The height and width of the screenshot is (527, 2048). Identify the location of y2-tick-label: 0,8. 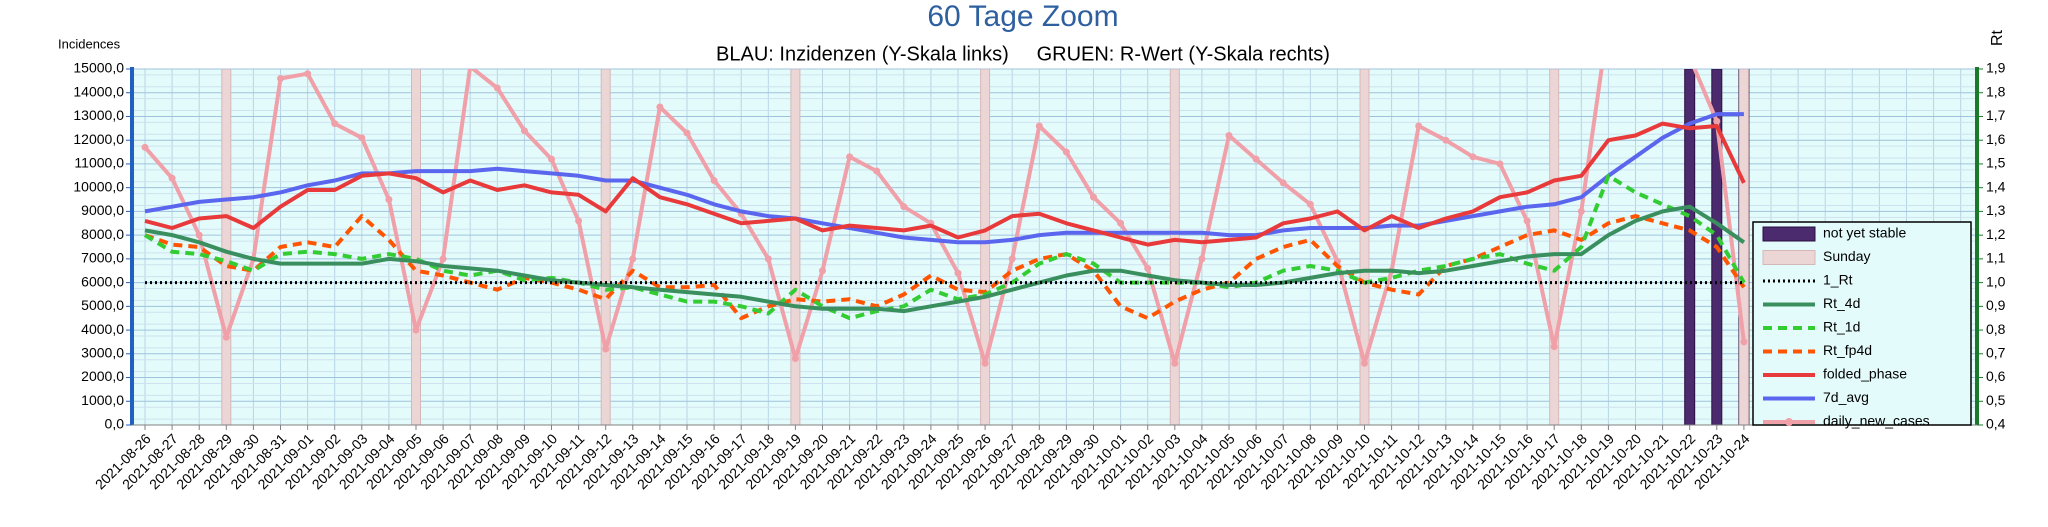
(1996, 329).